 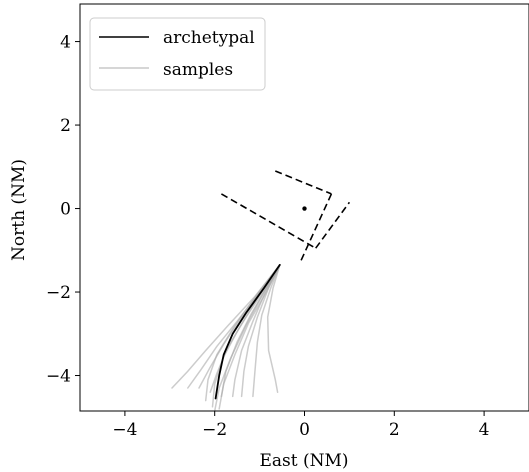 I want to click on legend: archetypal samples, so click(x=177, y=54).